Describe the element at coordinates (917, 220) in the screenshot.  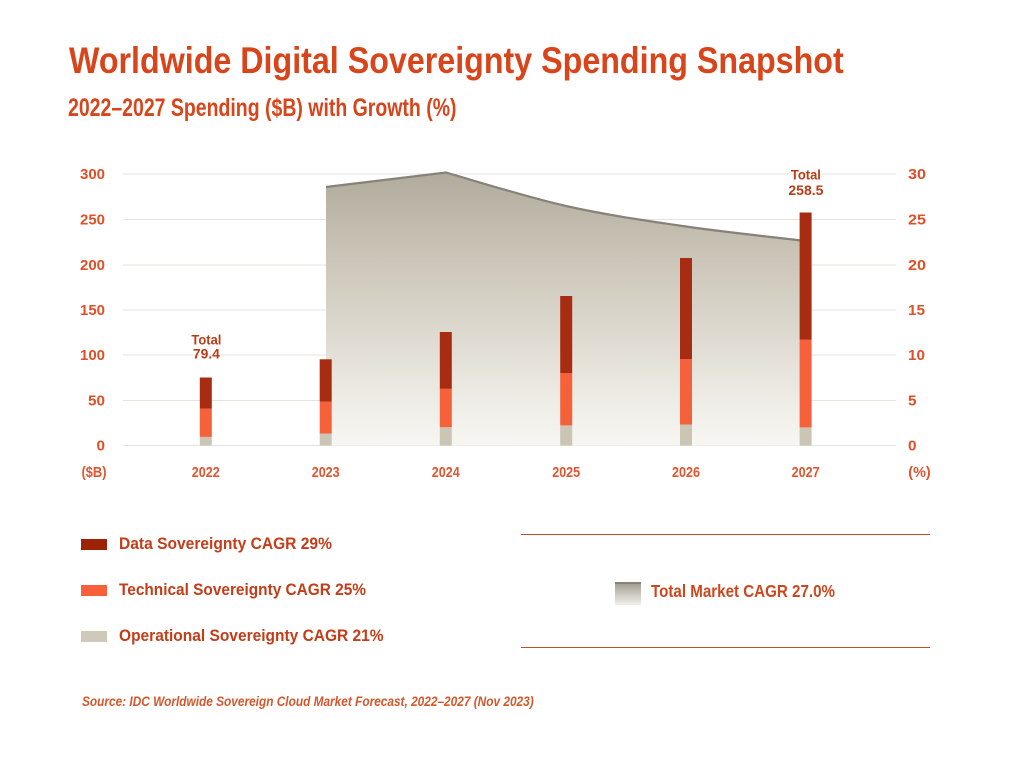
I see `svg-text: 25` at that location.